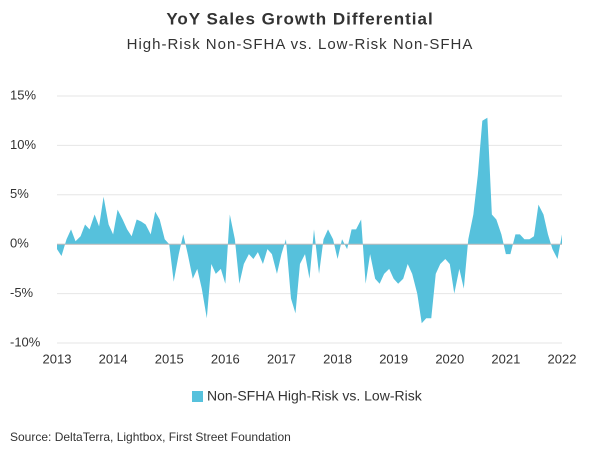 Image resolution: width=600 pixels, height=468 pixels. What do you see at coordinates (505, 358) in the screenshot?
I see `x-tick-label: 2021` at bounding box center [505, 358].